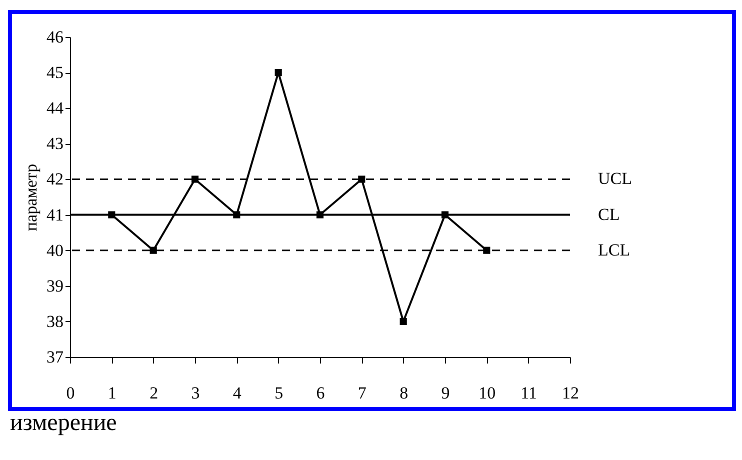 This screenshot has height=460, width=742. What do you see at coordinates (63, 423) in the screenshot?
I see `x-axis-title: измерение` at bounding box center [63, 423].